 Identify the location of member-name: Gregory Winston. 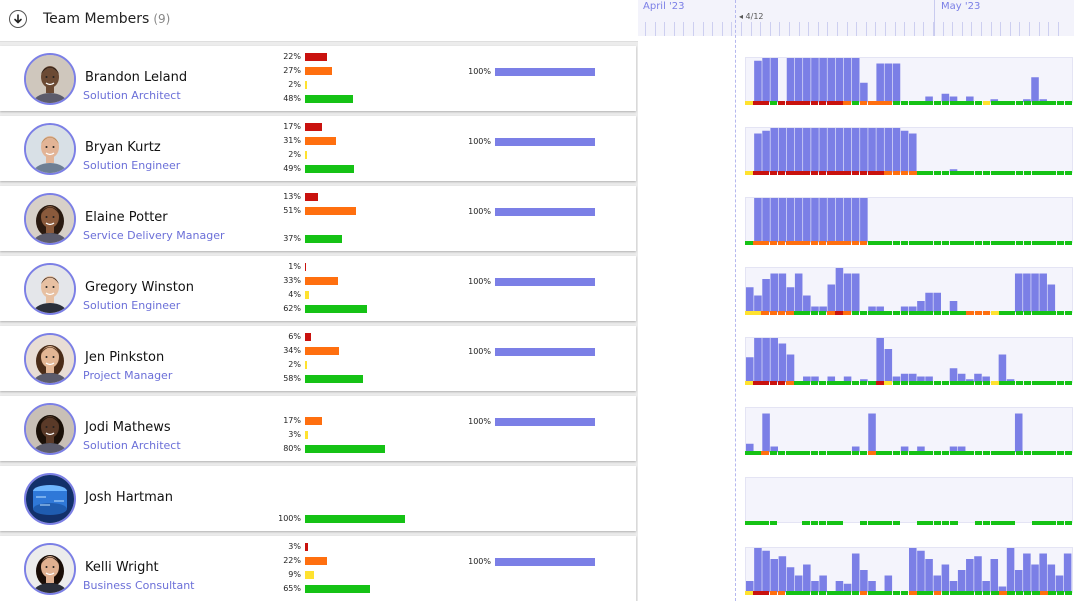
(139, 287).